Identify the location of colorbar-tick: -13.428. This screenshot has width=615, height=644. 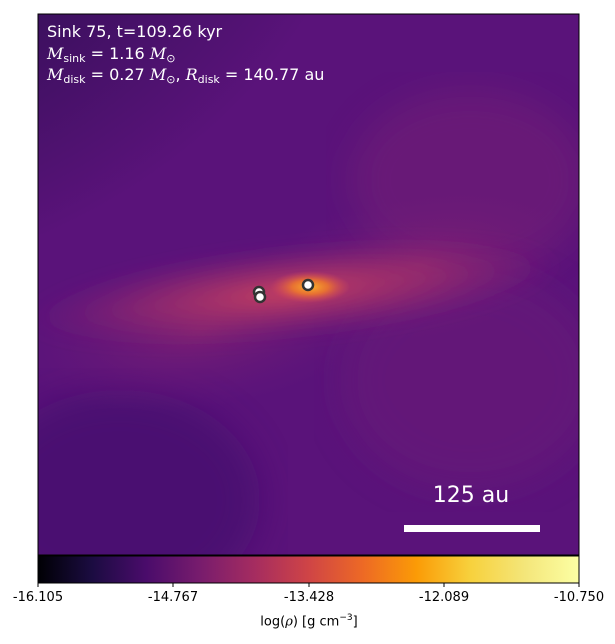
(309, 597).